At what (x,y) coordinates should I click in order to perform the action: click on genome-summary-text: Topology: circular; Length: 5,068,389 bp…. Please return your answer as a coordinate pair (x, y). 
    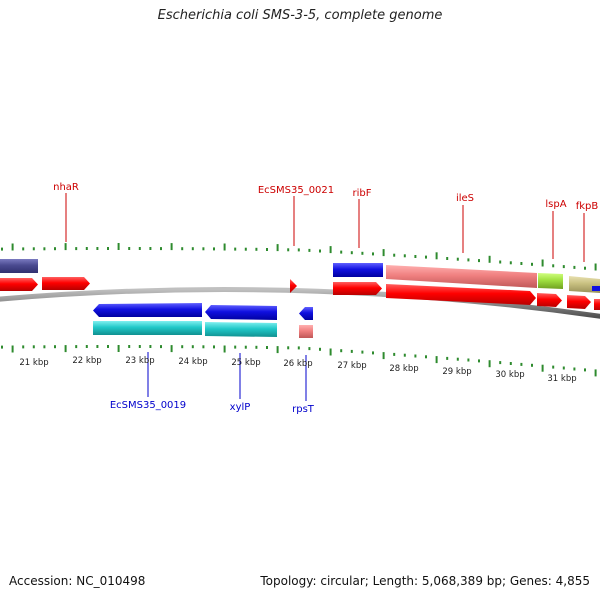
    Looking at the image, I should click on (425, 581).